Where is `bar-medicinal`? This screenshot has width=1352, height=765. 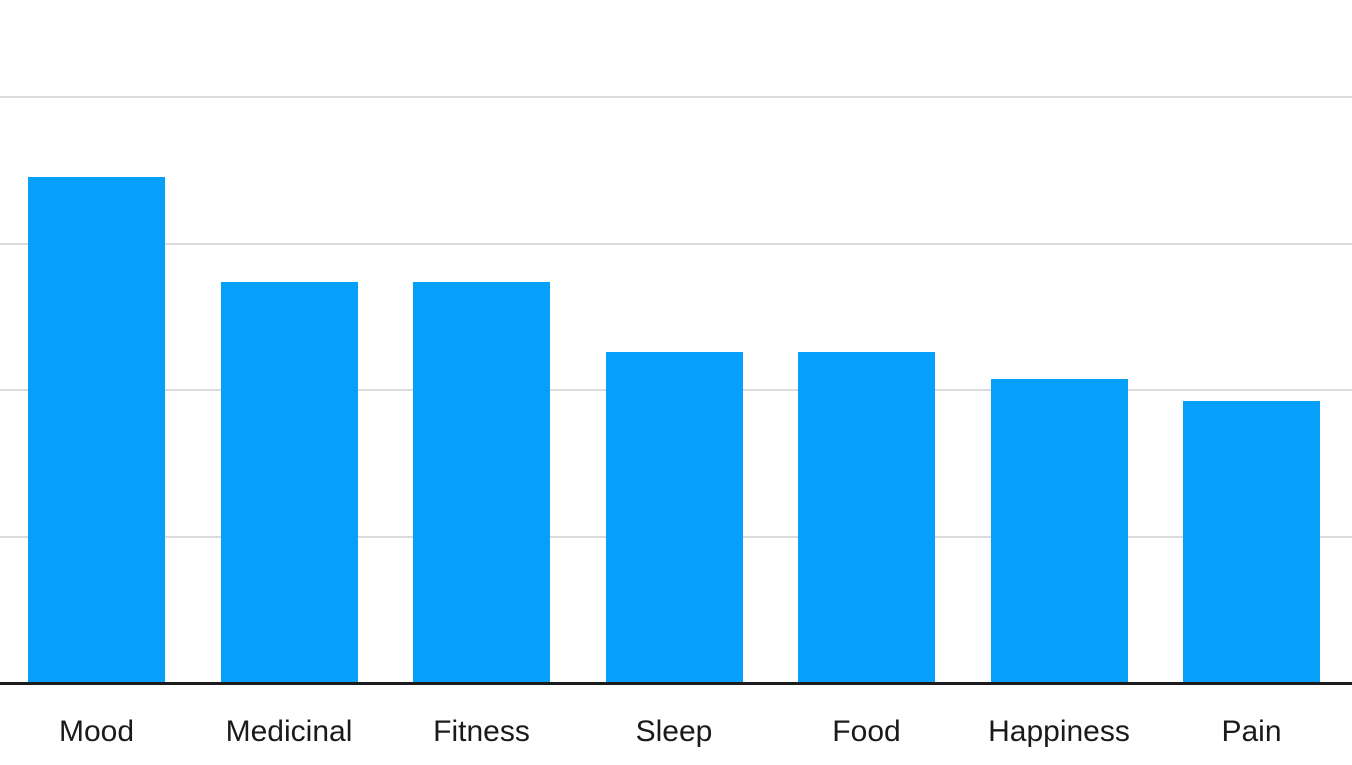
bar-medicinal is located at coordinates (289, 482).